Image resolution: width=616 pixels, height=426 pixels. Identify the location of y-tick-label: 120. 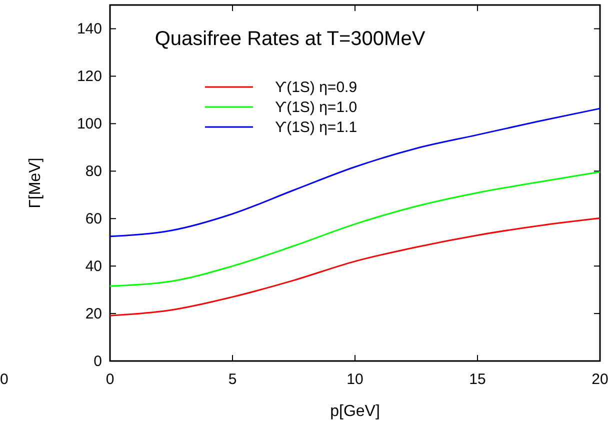
(89, 77).